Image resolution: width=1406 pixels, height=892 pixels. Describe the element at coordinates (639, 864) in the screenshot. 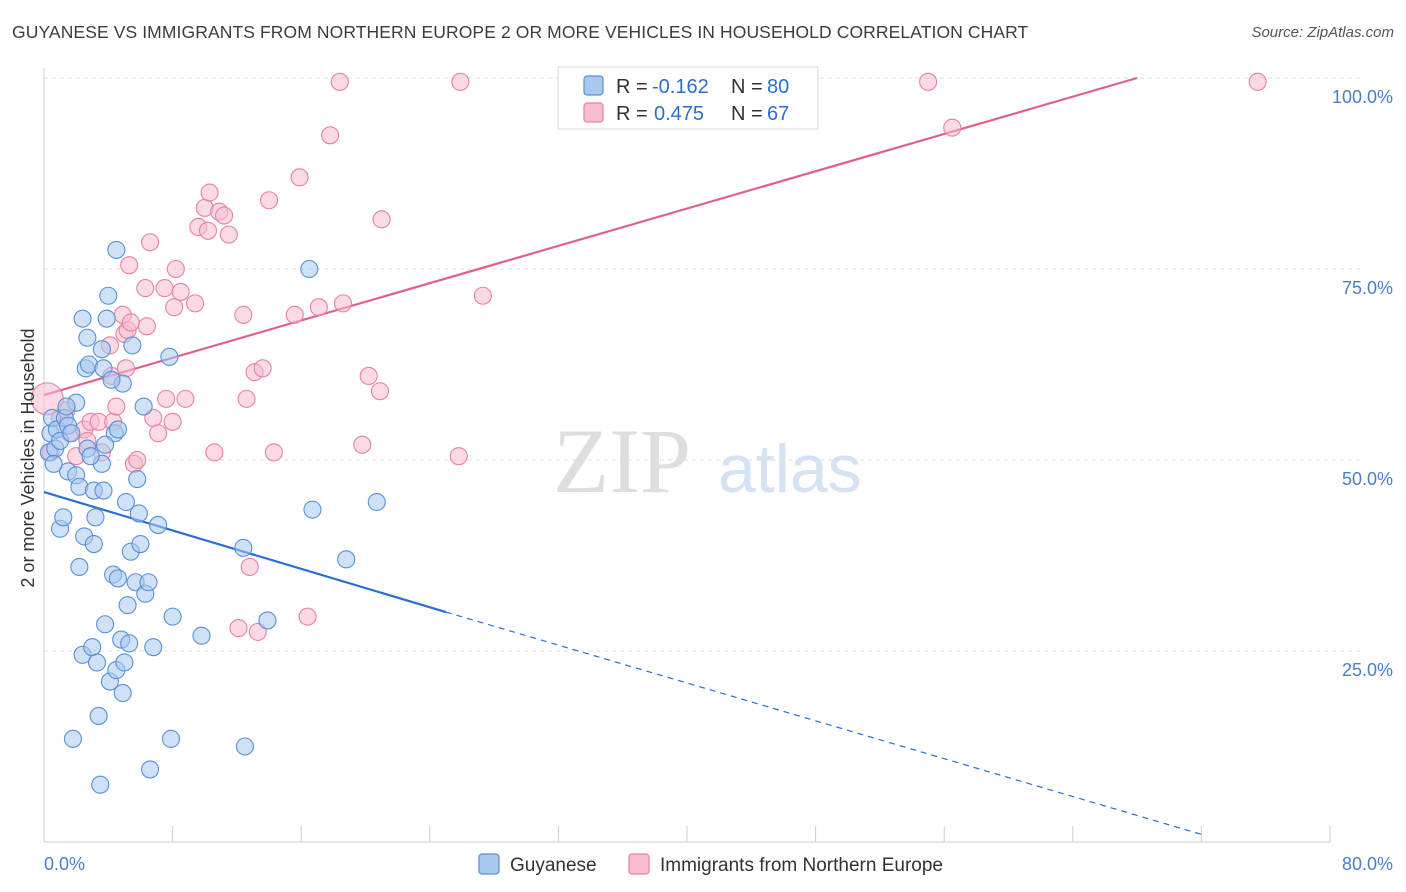

I see `bottom-legend-swatch-immigrants` at that location.